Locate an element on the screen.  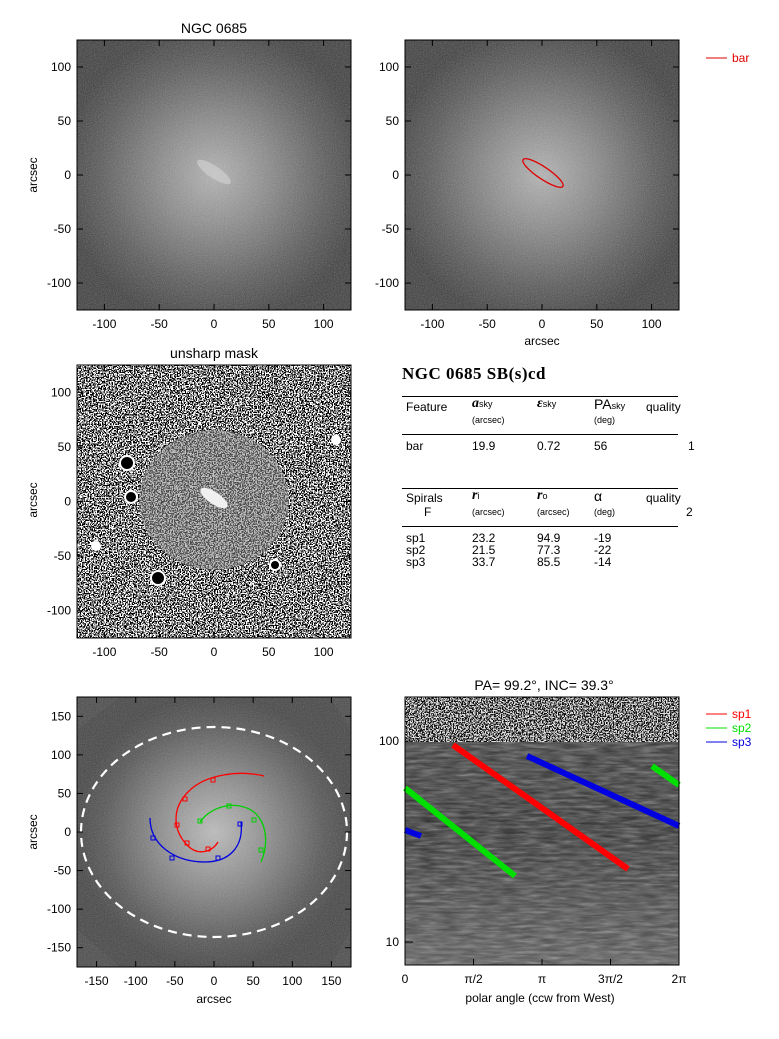
bar-row-pa: 56 is located at coordinates (601, 446).